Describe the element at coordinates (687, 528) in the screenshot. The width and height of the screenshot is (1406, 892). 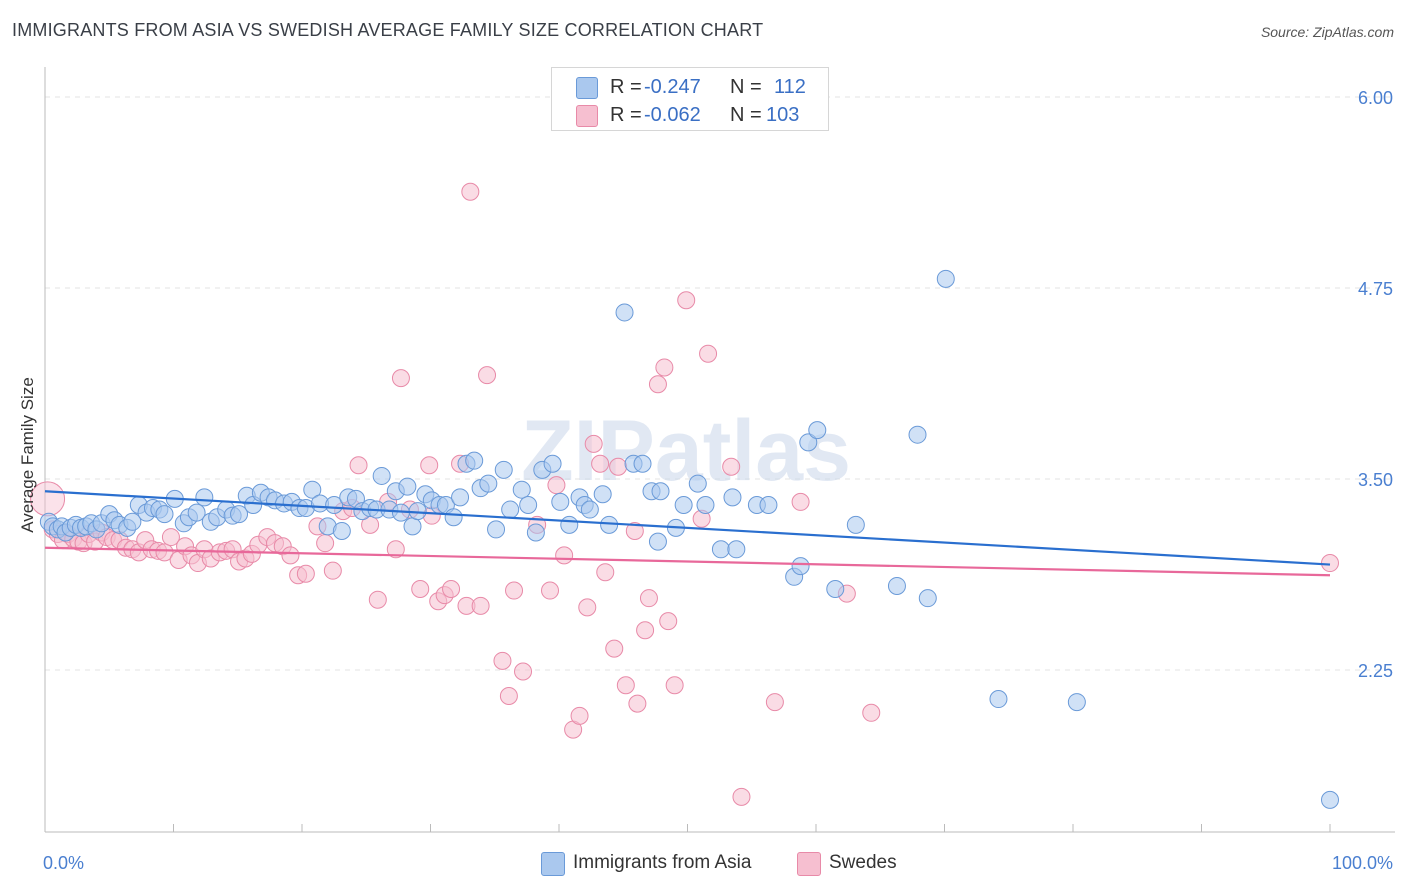
I see `trend-line-asia` at that location.